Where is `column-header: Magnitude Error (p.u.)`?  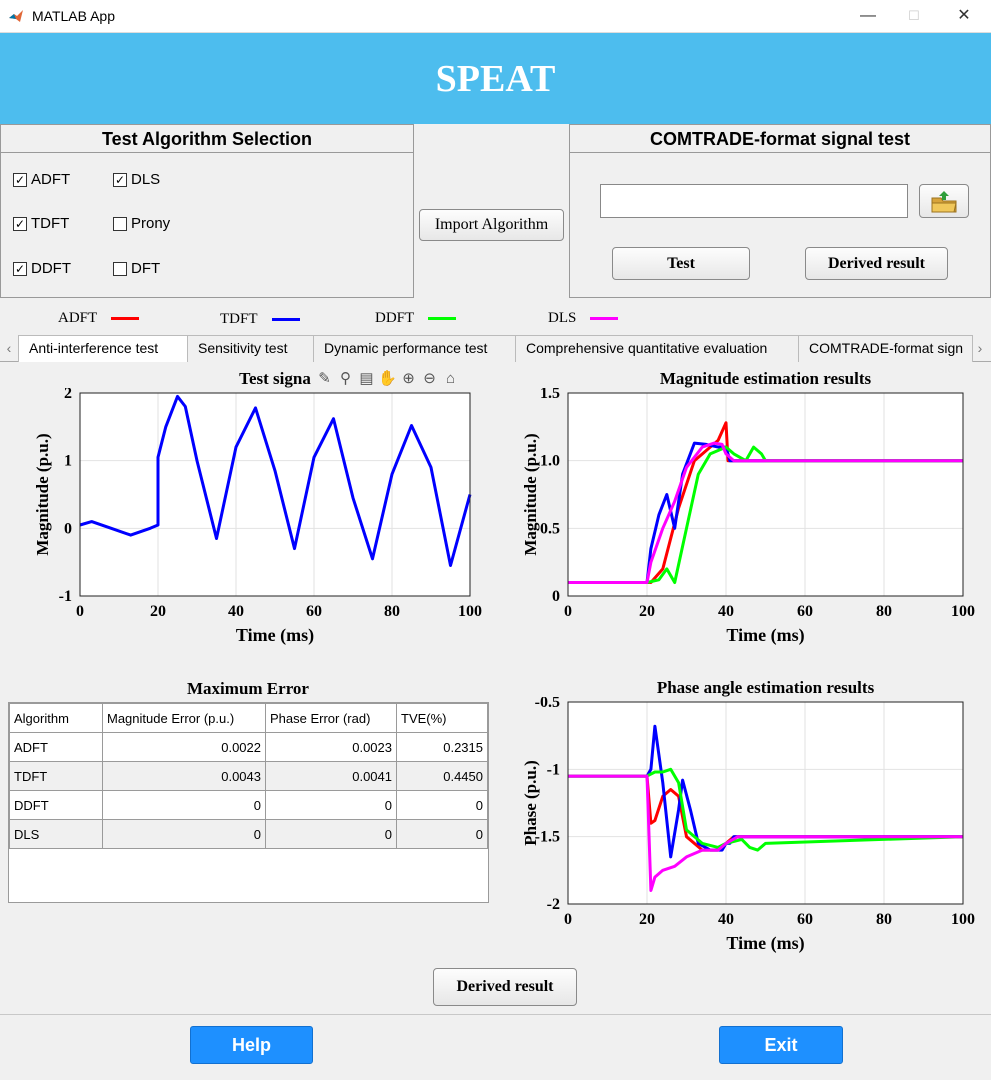
column-header: Magnitude Error (p.u.) is located at coordinates (184, 718).